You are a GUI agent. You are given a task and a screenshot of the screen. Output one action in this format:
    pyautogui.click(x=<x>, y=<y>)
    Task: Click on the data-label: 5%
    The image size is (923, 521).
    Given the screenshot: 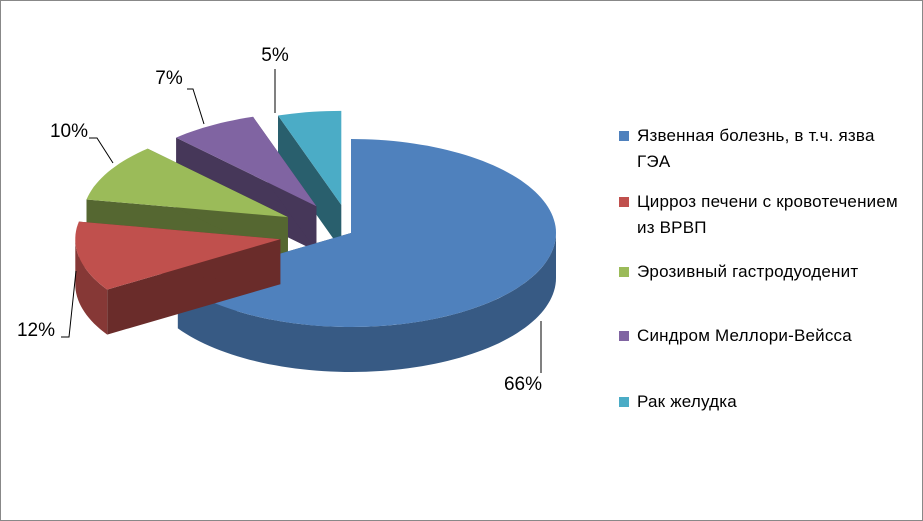 What is the action you would take?
    pyautogui.click(x=275, y=55)
    